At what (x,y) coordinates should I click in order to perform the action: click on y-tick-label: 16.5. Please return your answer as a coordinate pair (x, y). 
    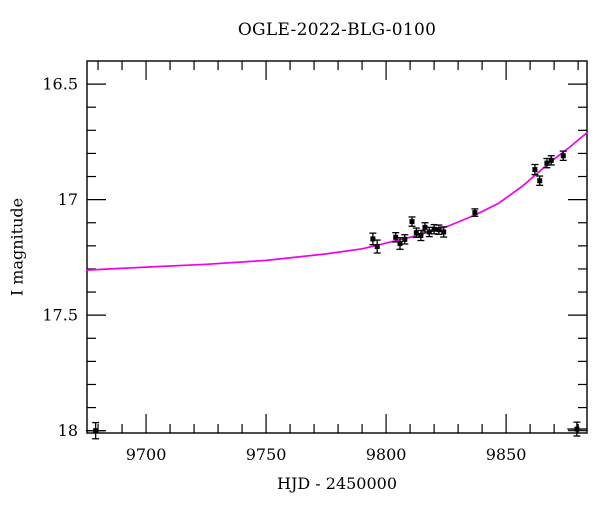
    Looking at the image, I should click on (60, 84).